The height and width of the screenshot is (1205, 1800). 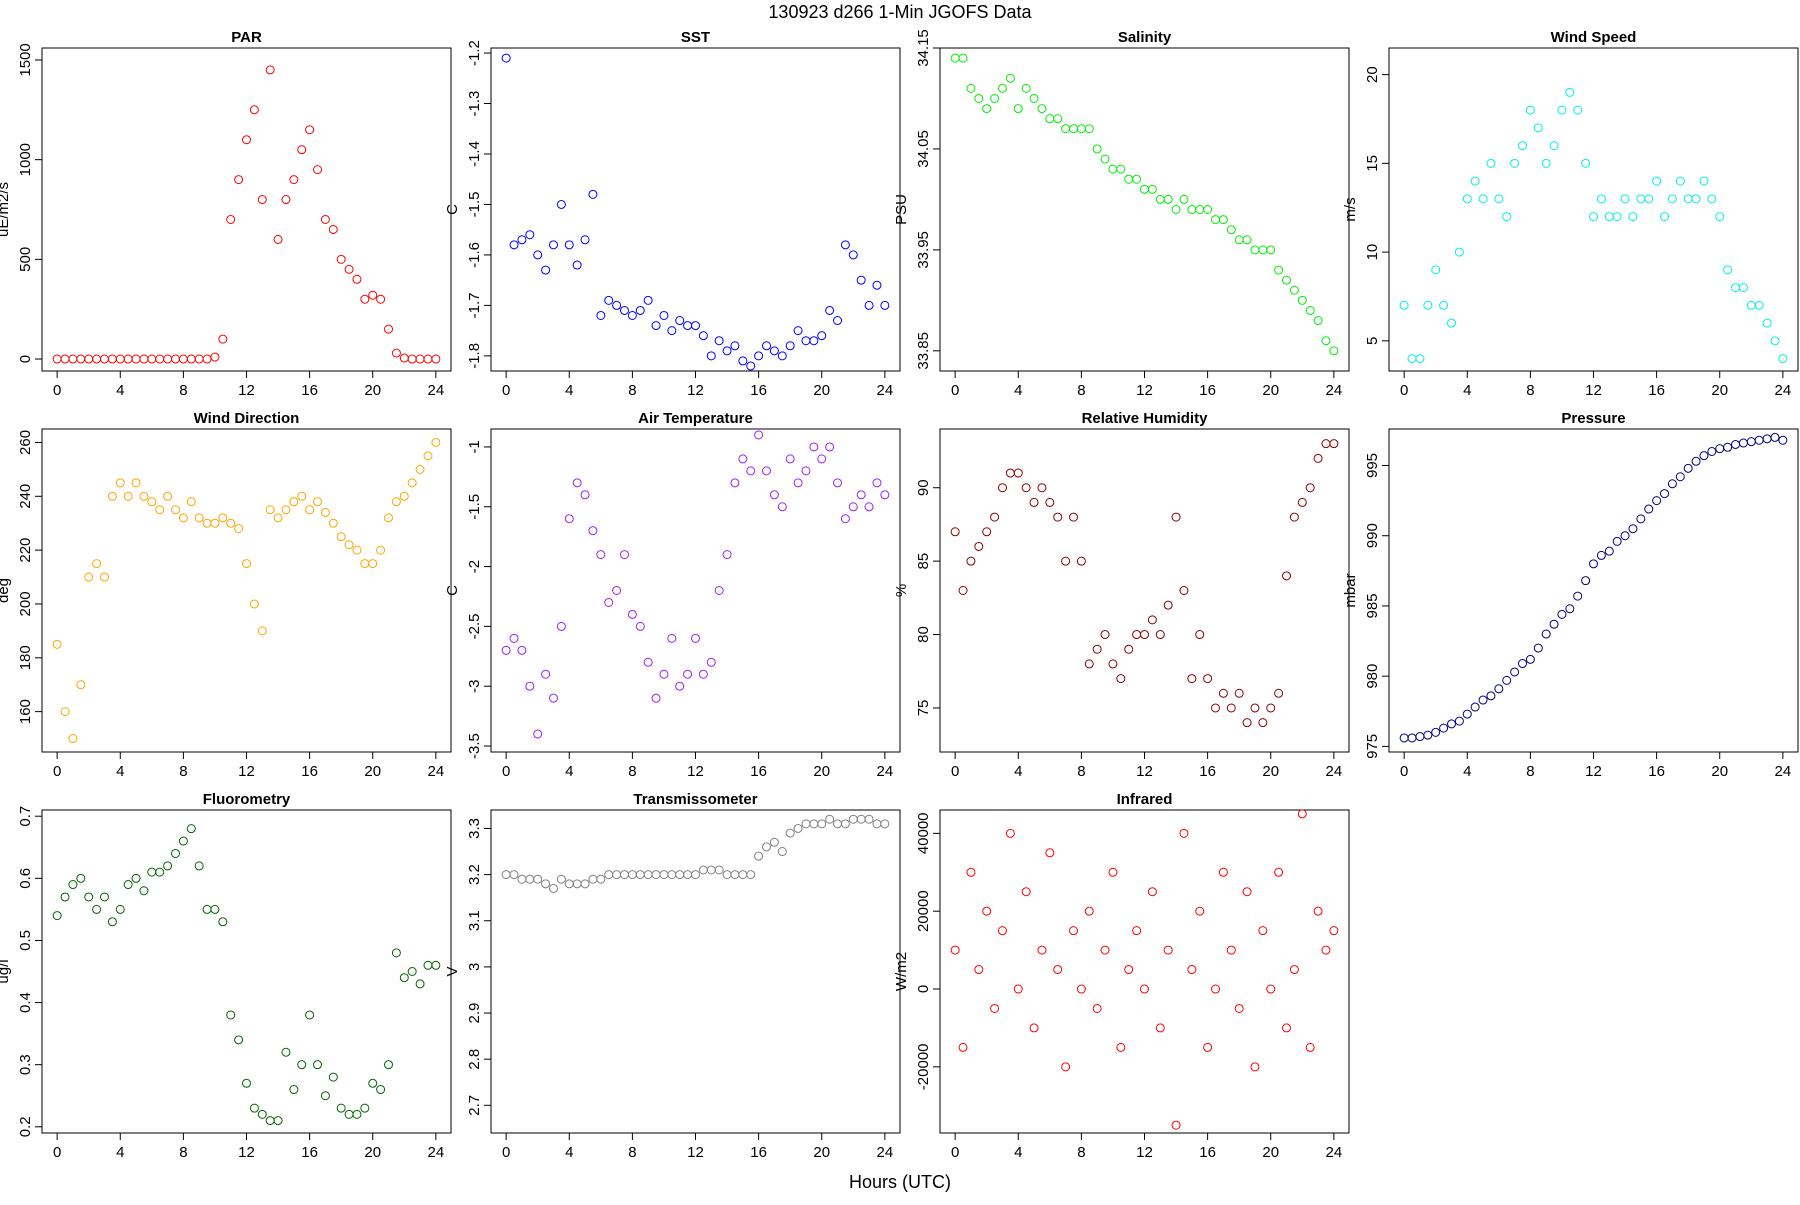 What do you see at coordinates (695, 418) in the screenshot?
I see `panel-title: Air Temperature` at bounding box center [695, 418].